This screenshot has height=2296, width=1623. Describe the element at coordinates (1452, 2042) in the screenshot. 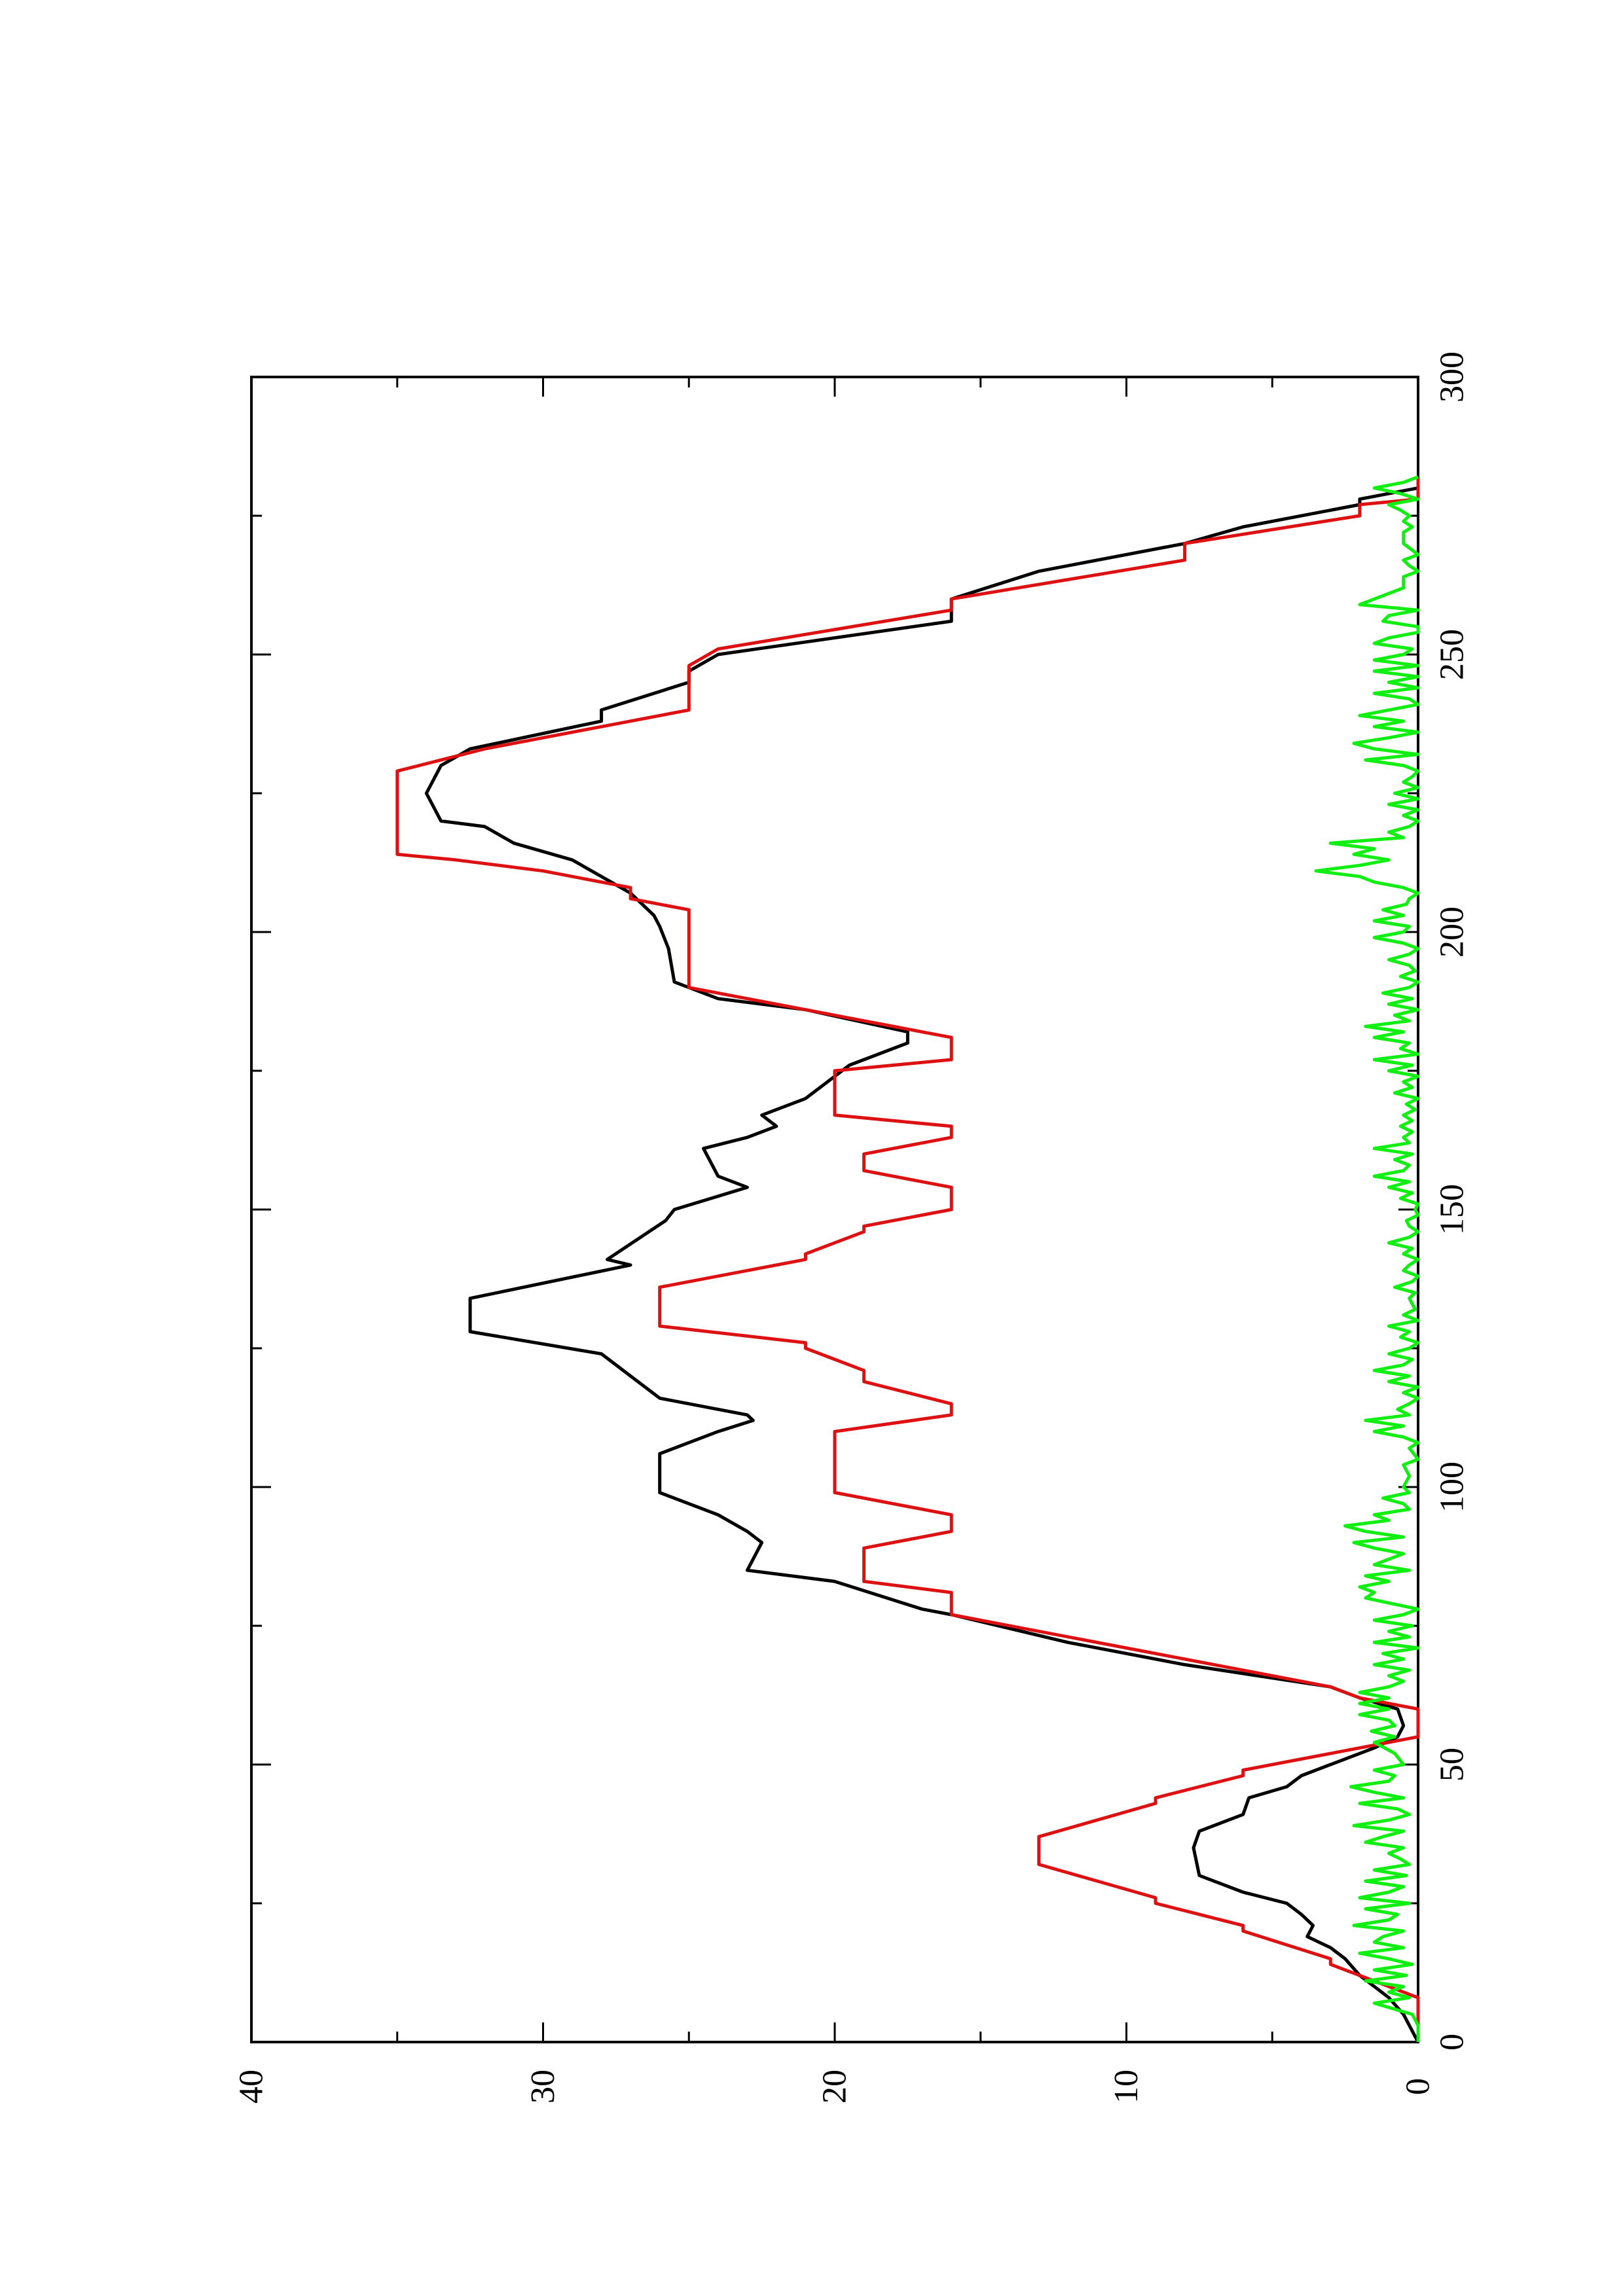

I see `x-tick-label: 0` at that location.